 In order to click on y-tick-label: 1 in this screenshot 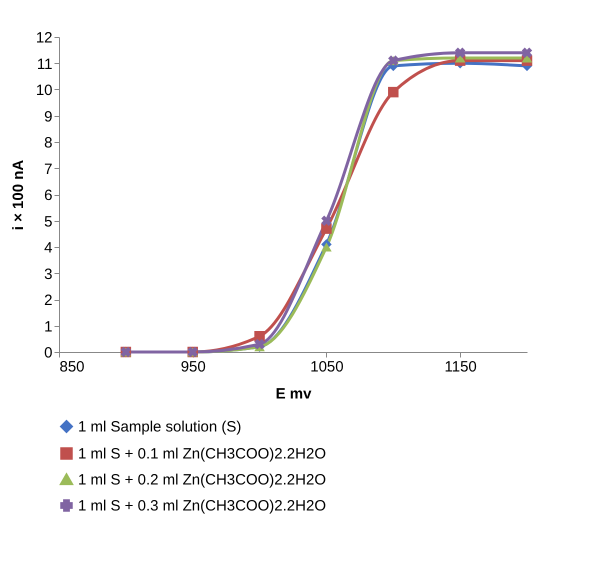, I will do `click(48, 327)`.